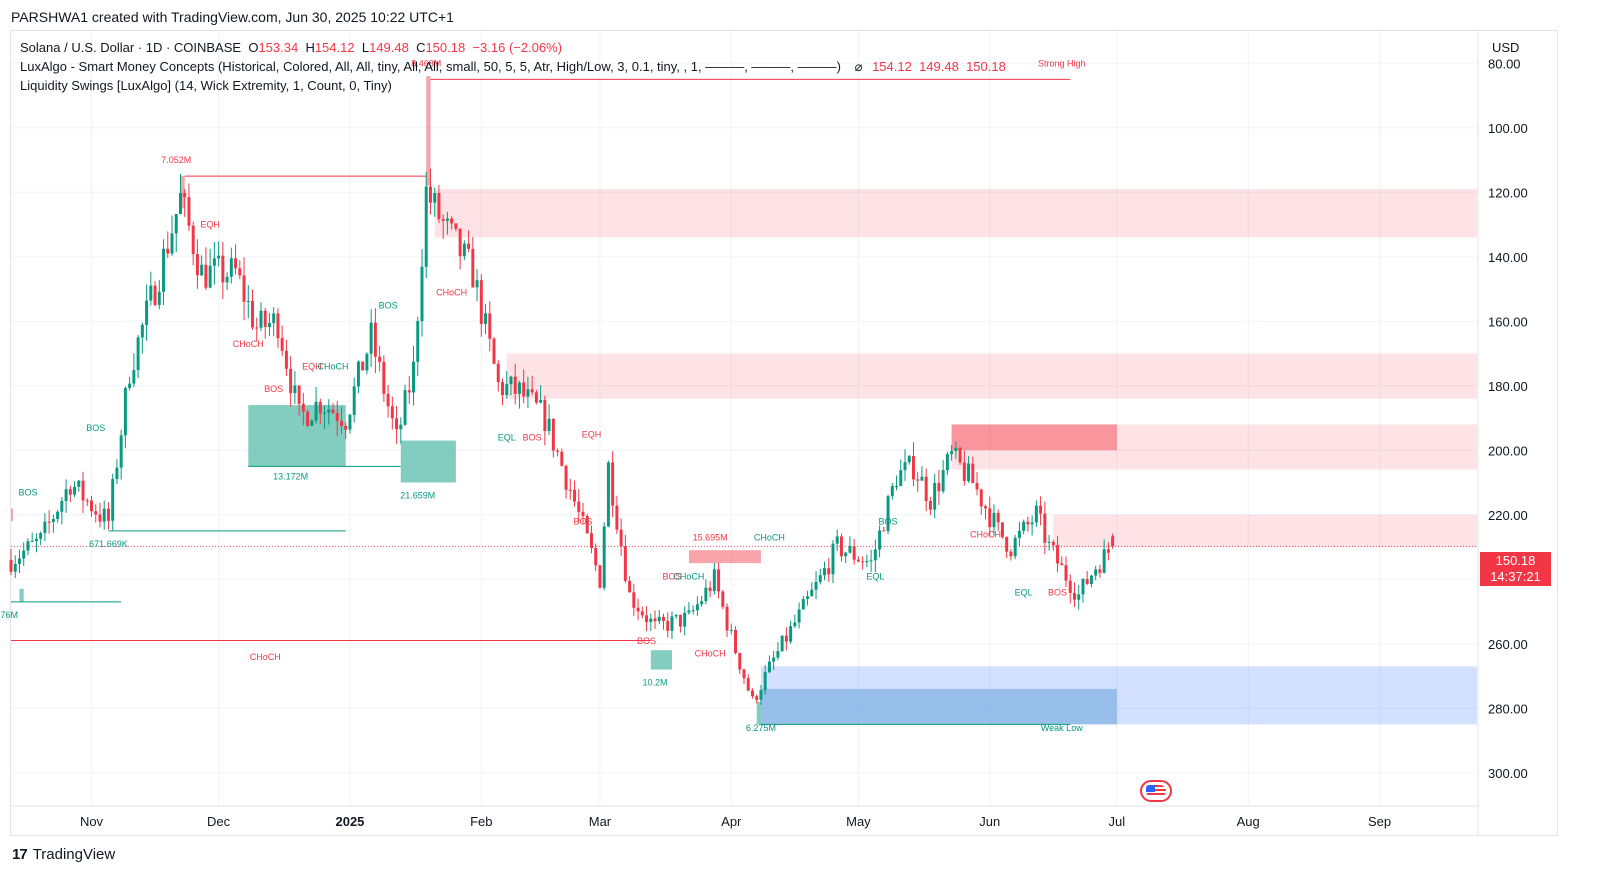 This screenshot has width=1600, height=892. I want to click on brand-name: TradingView, so click(74, 854).